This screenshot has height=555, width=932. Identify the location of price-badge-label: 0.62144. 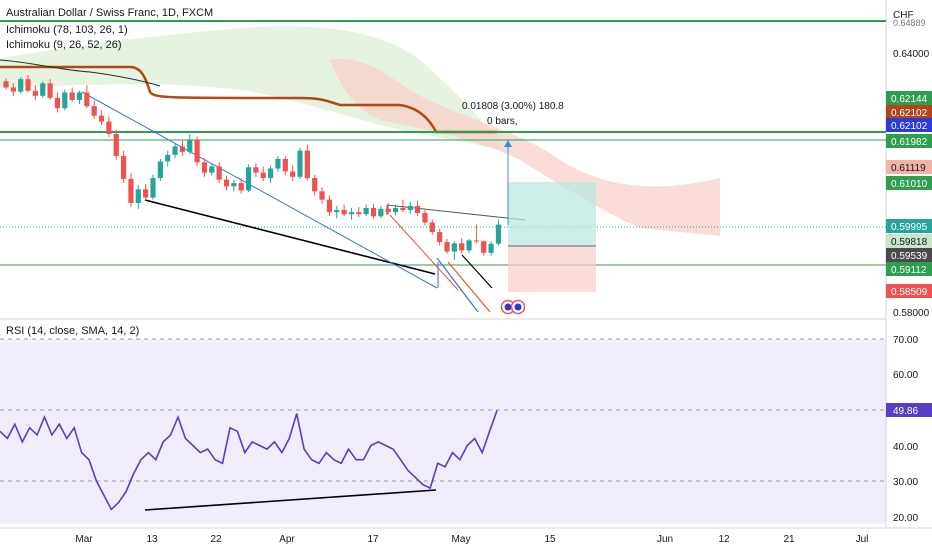
(909, 99).